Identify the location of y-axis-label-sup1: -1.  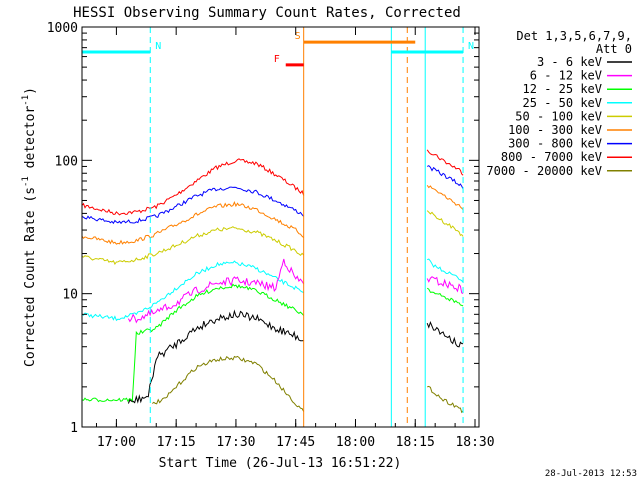
(26, 181).